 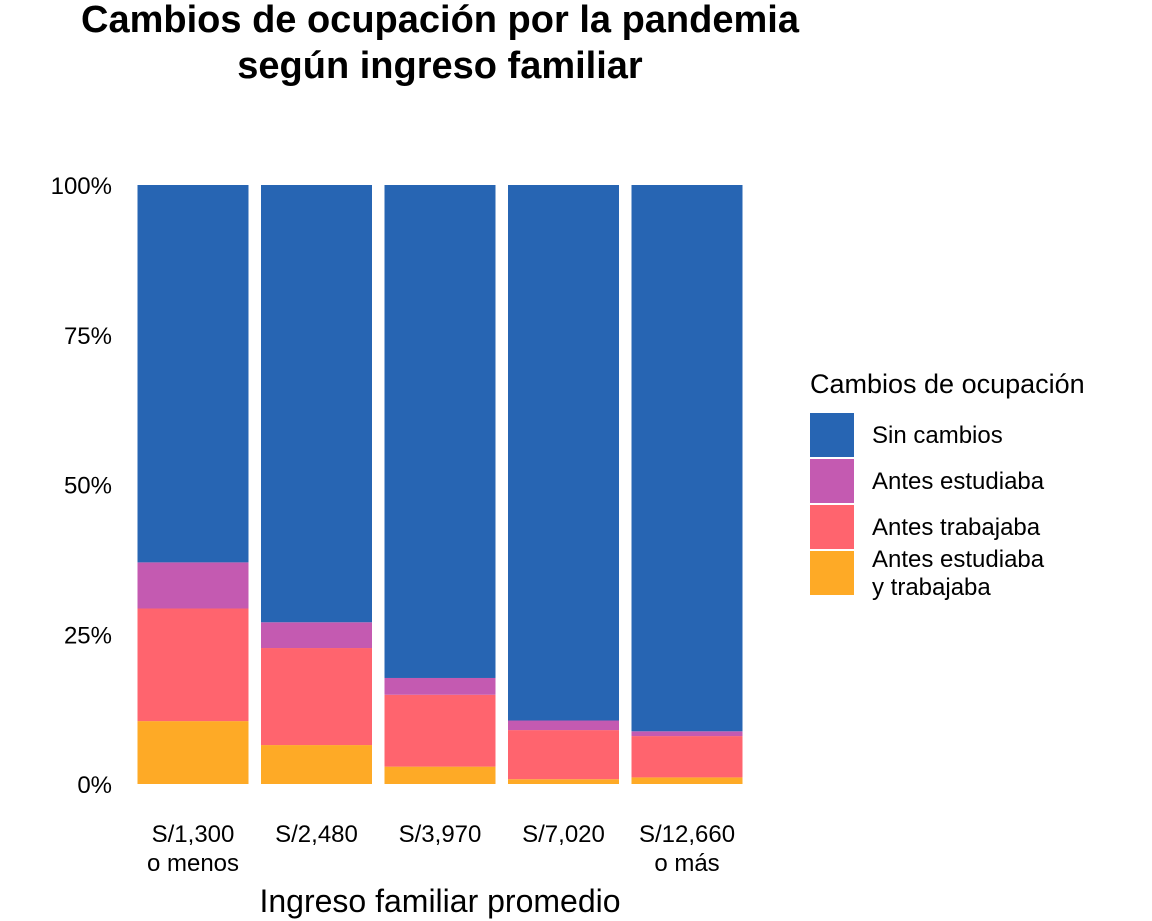 I want to click on x-tick-label: o más, so click(x=686, y=863).